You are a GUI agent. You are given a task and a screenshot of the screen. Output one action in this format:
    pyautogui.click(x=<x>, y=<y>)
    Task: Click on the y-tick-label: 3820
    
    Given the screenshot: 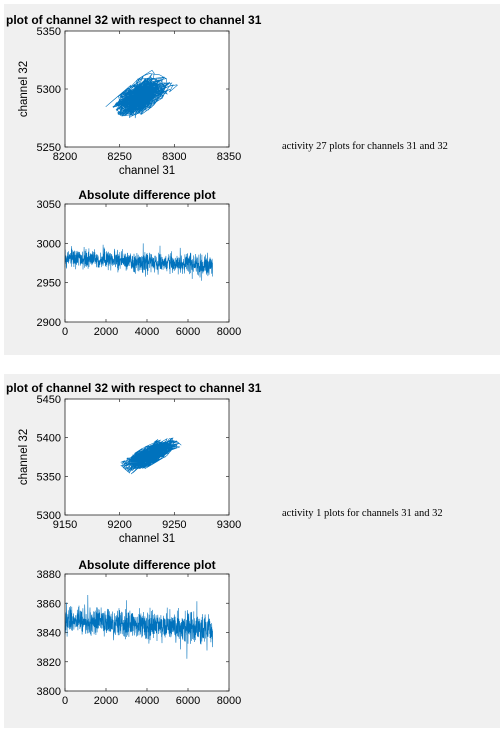 What is the action you would take?
    pyautogui.click(x=49, y=663)
    